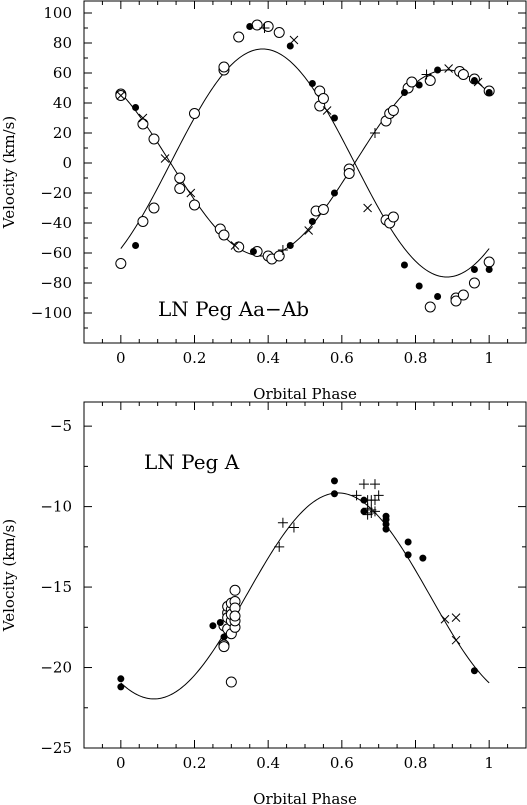 The image size is (527, 805). I want to click on y-tick-label: 40, so click(62, 103).